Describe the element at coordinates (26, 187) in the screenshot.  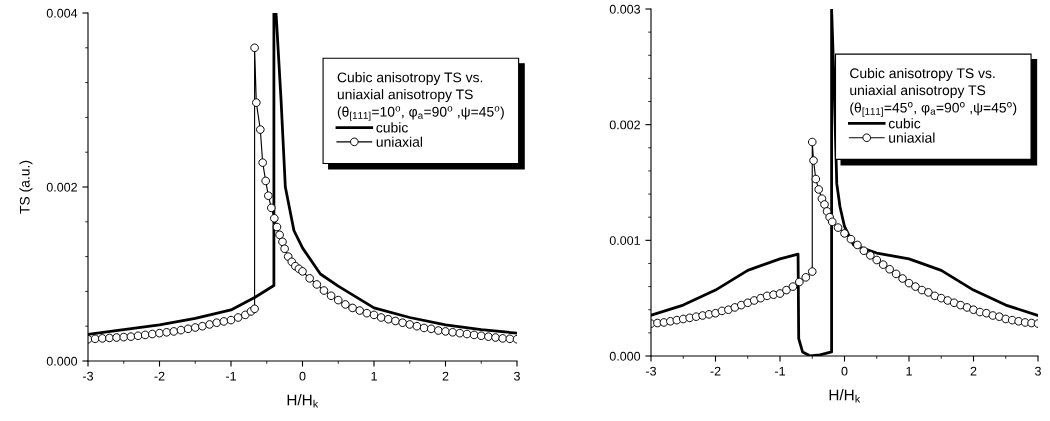
I see `y-axis-title: TS (a.u.)` at that location.